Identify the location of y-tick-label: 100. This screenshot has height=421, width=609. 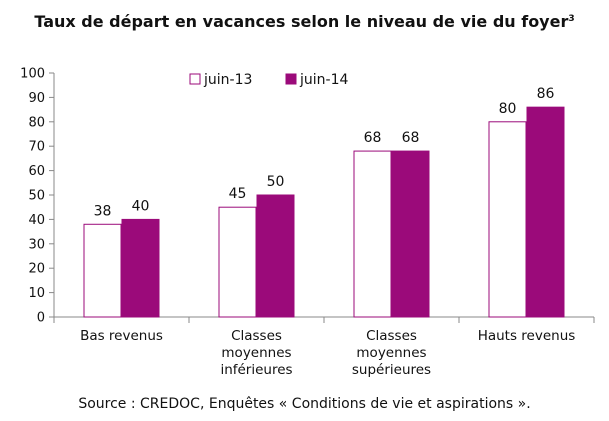
(32, 74).